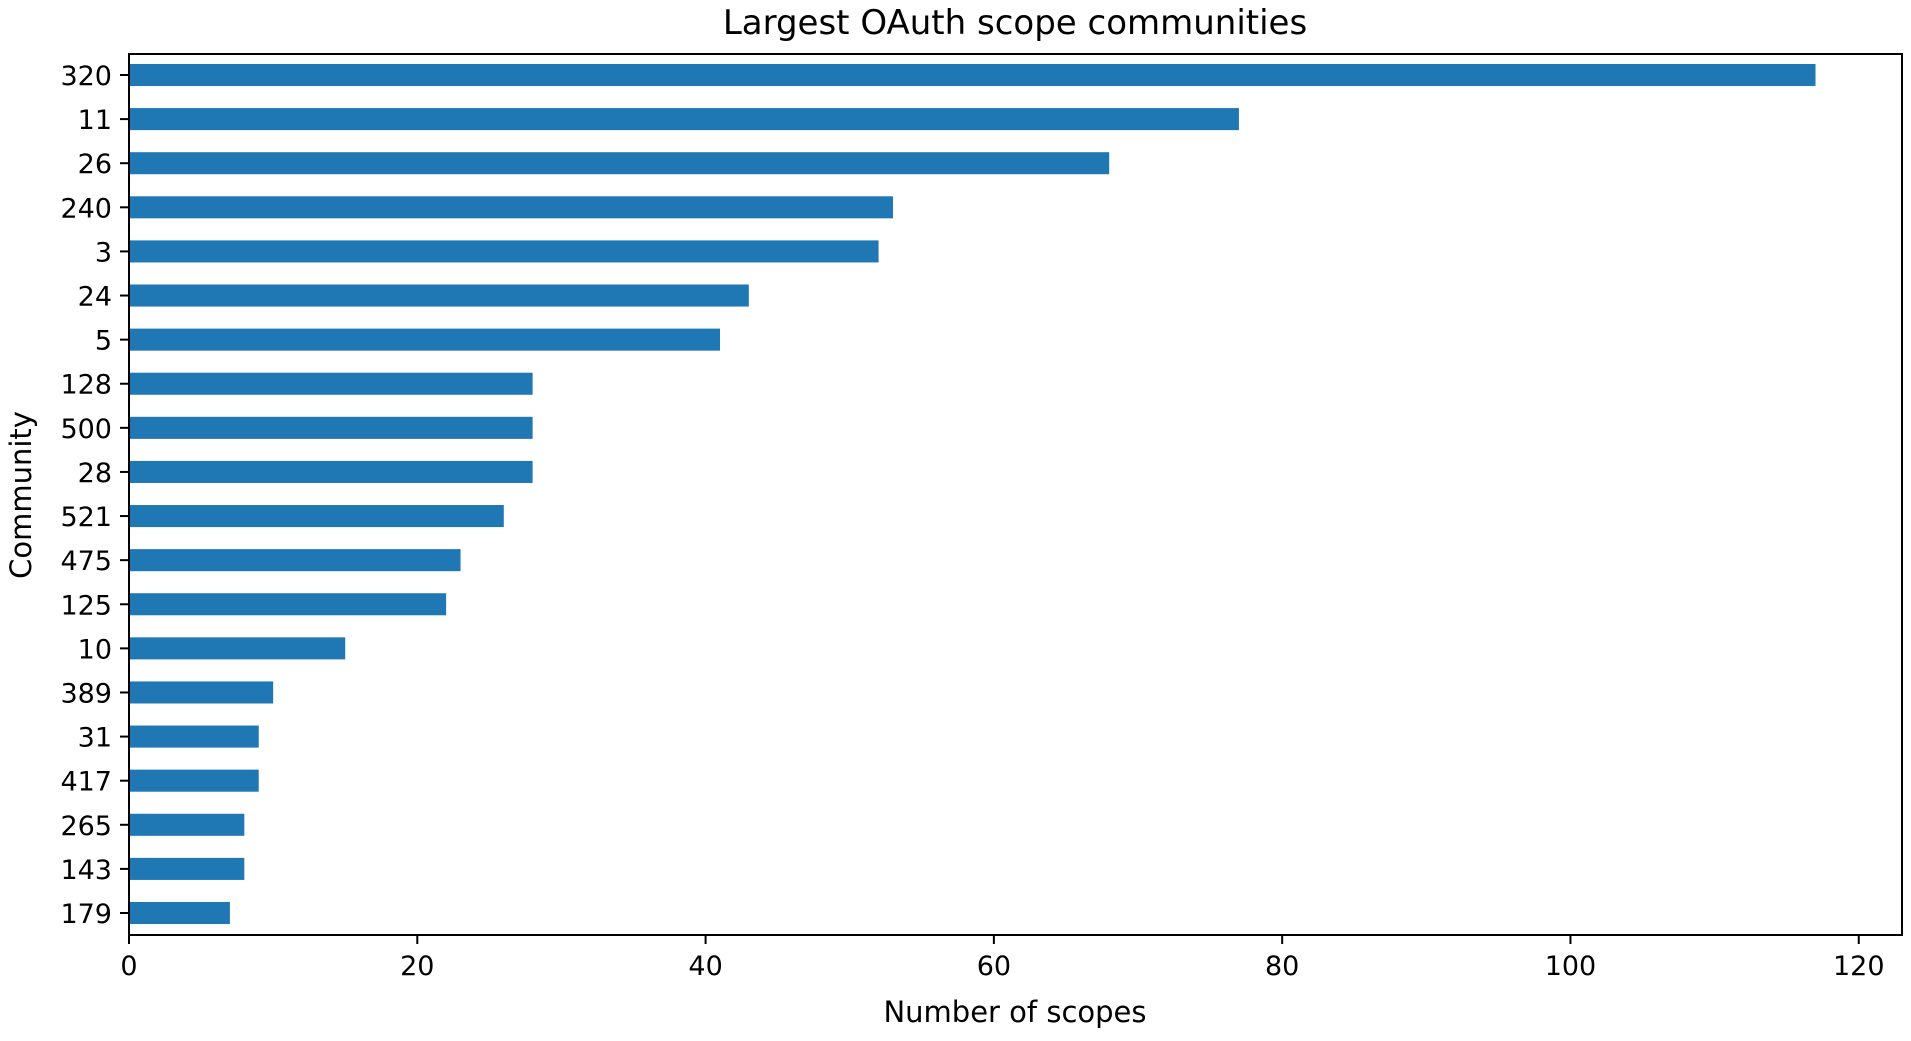 This screenshot has height=1041, width=1911. Describe the element at coordinates (86, 561) in the screenshot. I see `y-tick-label: 475` at that location.